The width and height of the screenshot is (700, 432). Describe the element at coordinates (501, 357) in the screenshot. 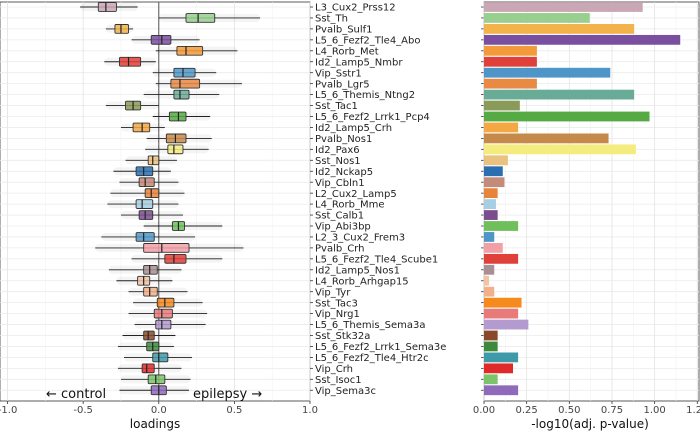

I see `bar-L5_6_Fezf2_Tle4_Htr2c` at that location.